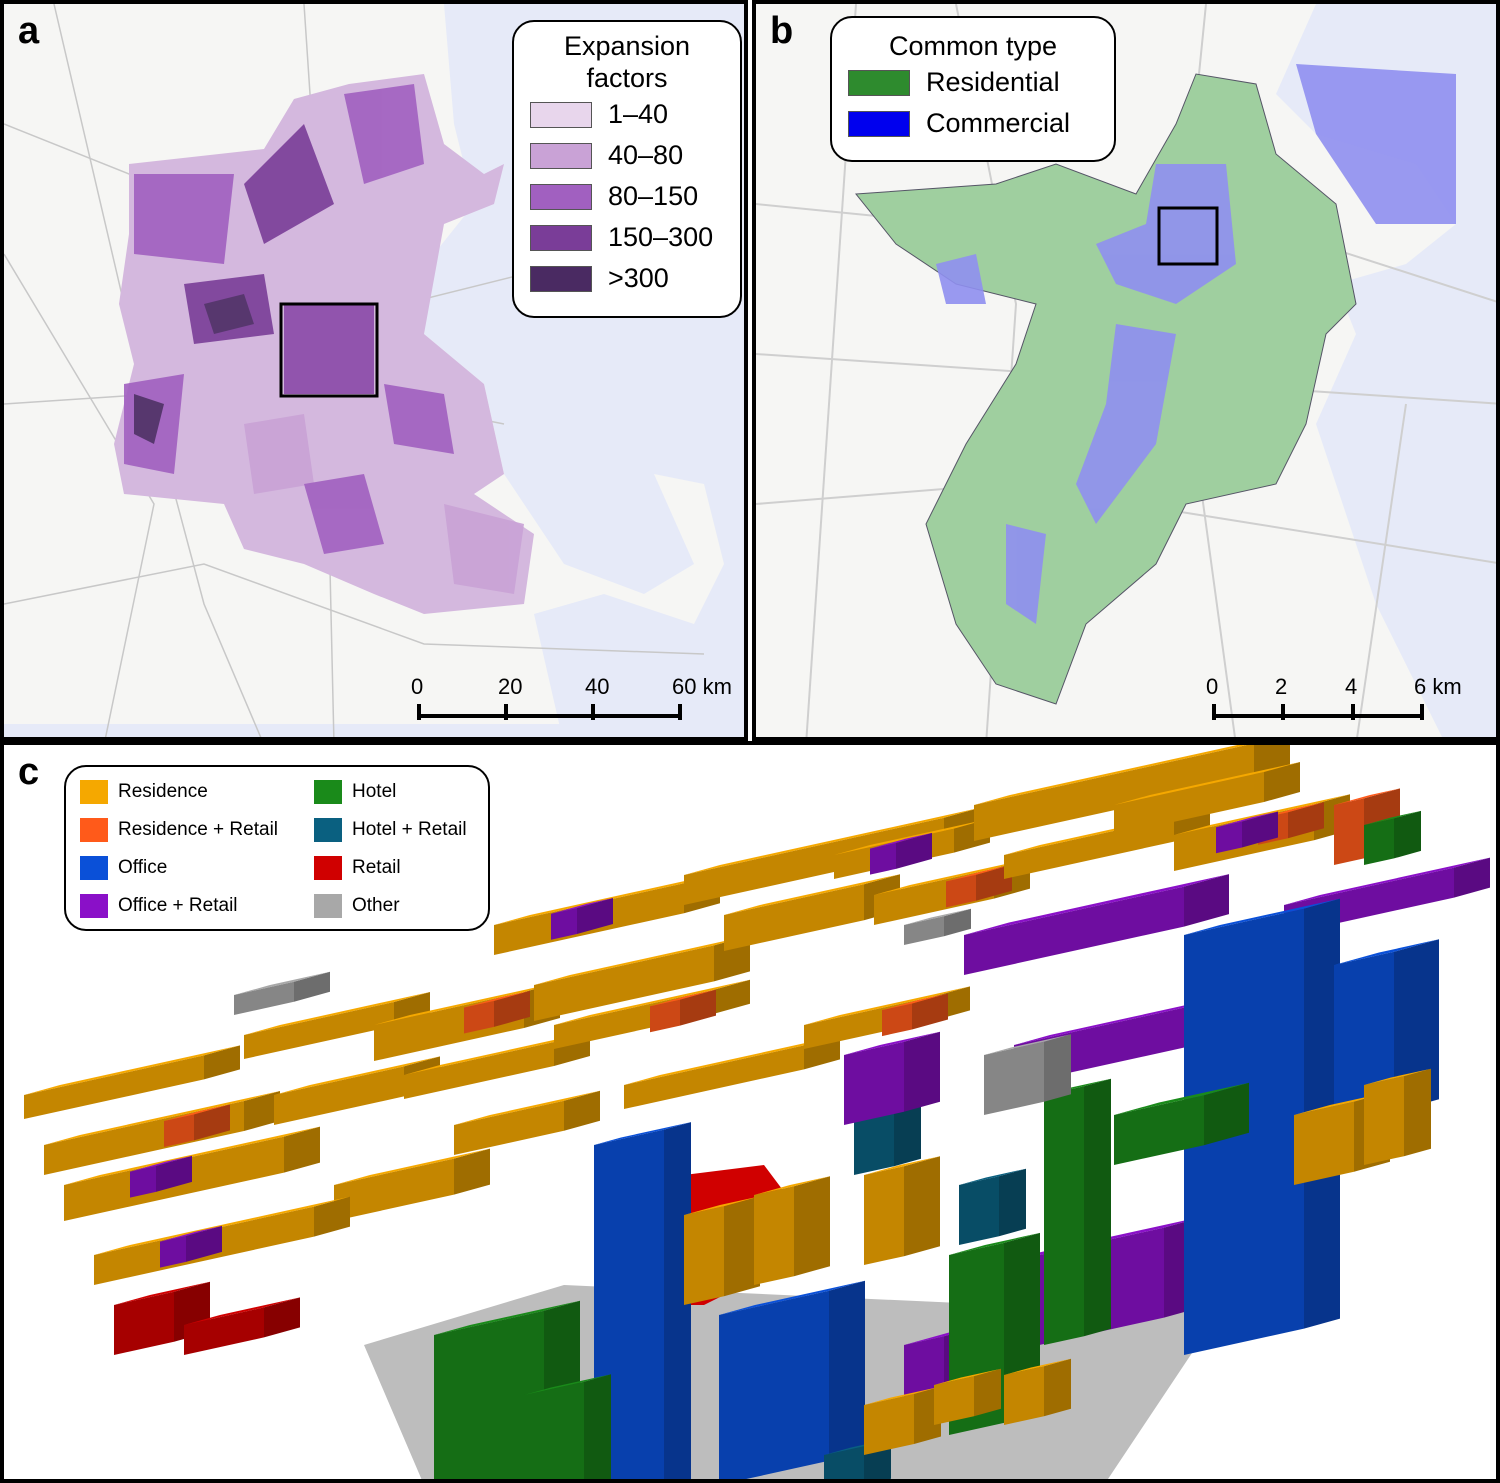  Describe the element at coordinates (395, 792) in the screenshot. I see `legend-item: Hotel` at that location.